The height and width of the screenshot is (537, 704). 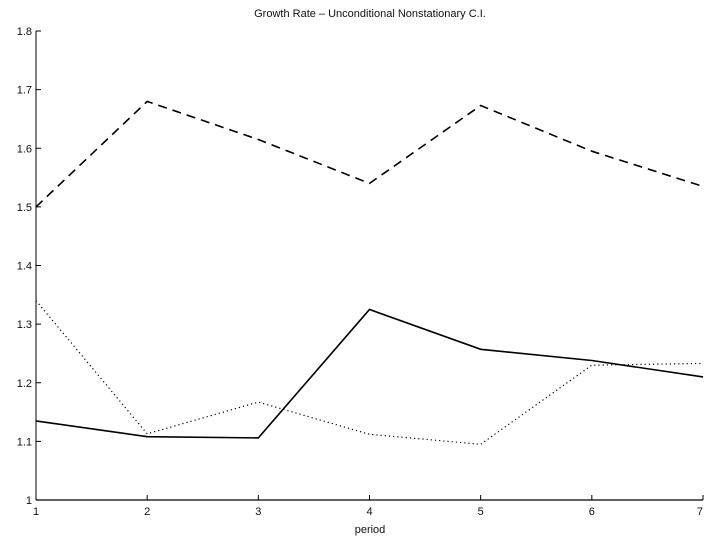 I want to click on x-tick-label: 7, so click(x=700, y=512).